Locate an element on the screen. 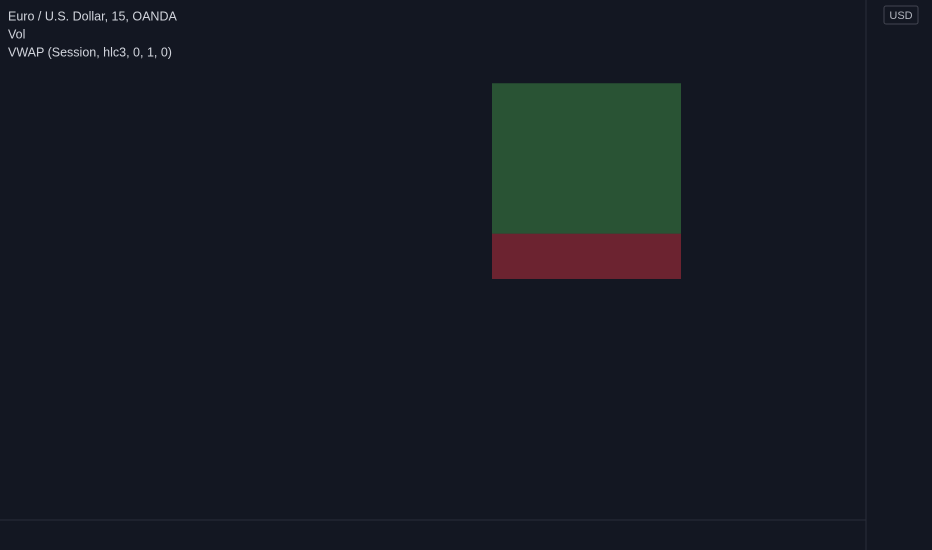 The image size is (932, 550). indicator-label: Vol is located at coordinates (16, 34).